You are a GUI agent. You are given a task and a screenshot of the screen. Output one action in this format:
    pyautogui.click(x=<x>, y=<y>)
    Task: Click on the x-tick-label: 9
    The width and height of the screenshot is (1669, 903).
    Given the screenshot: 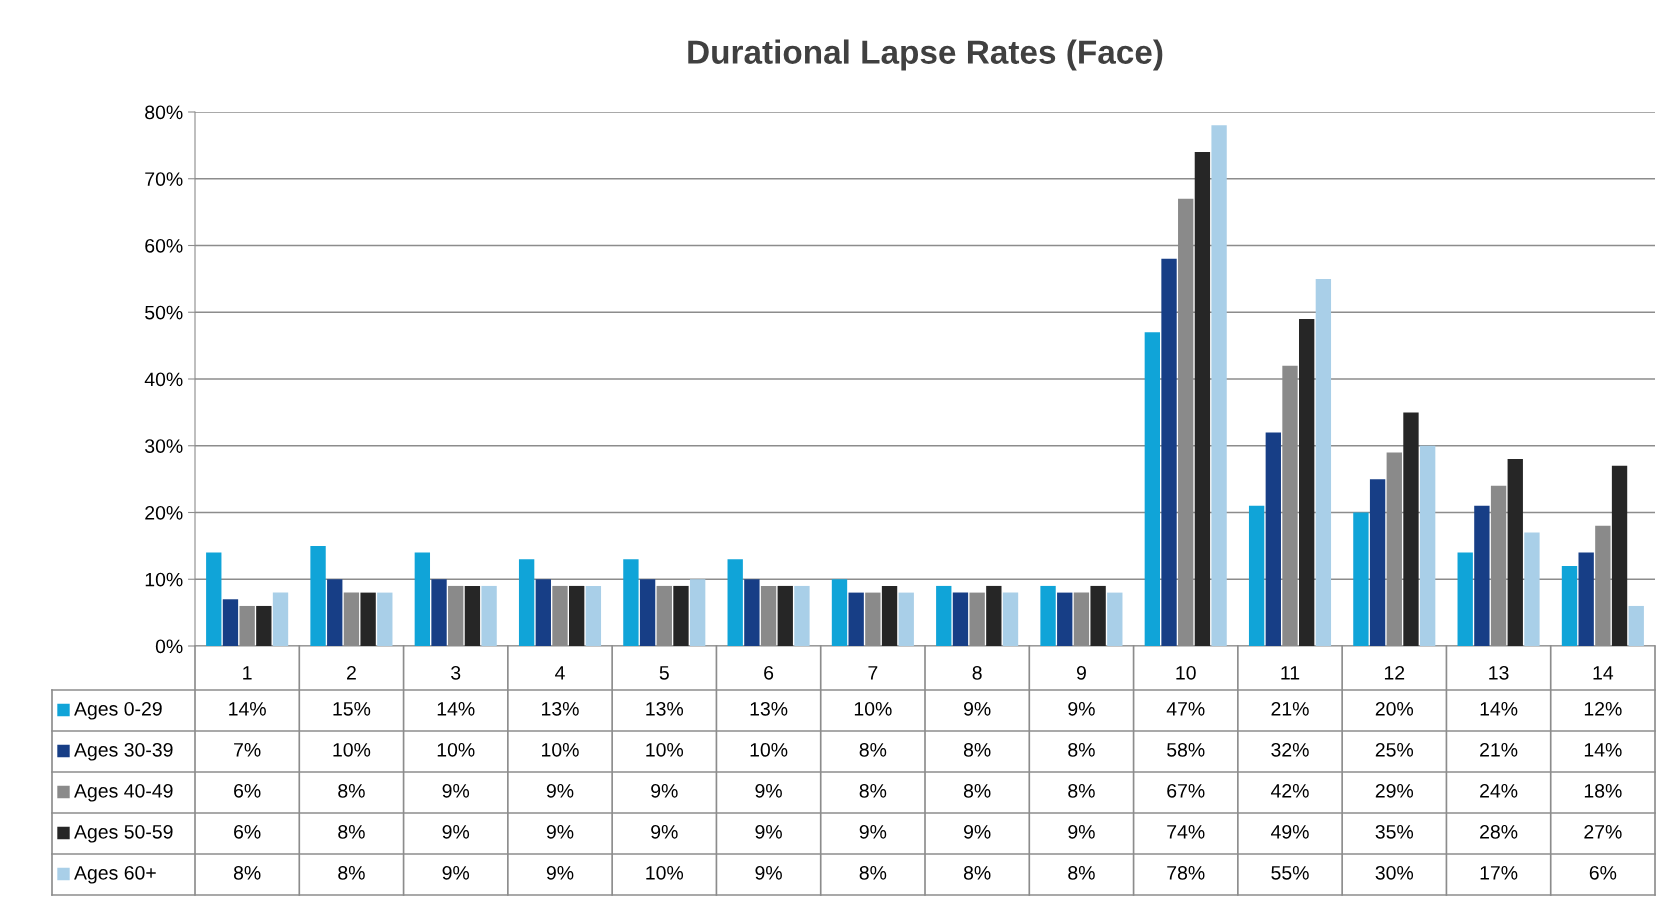 What is the action you would take?
    pyautogui.click(x=1081, y=672)
    